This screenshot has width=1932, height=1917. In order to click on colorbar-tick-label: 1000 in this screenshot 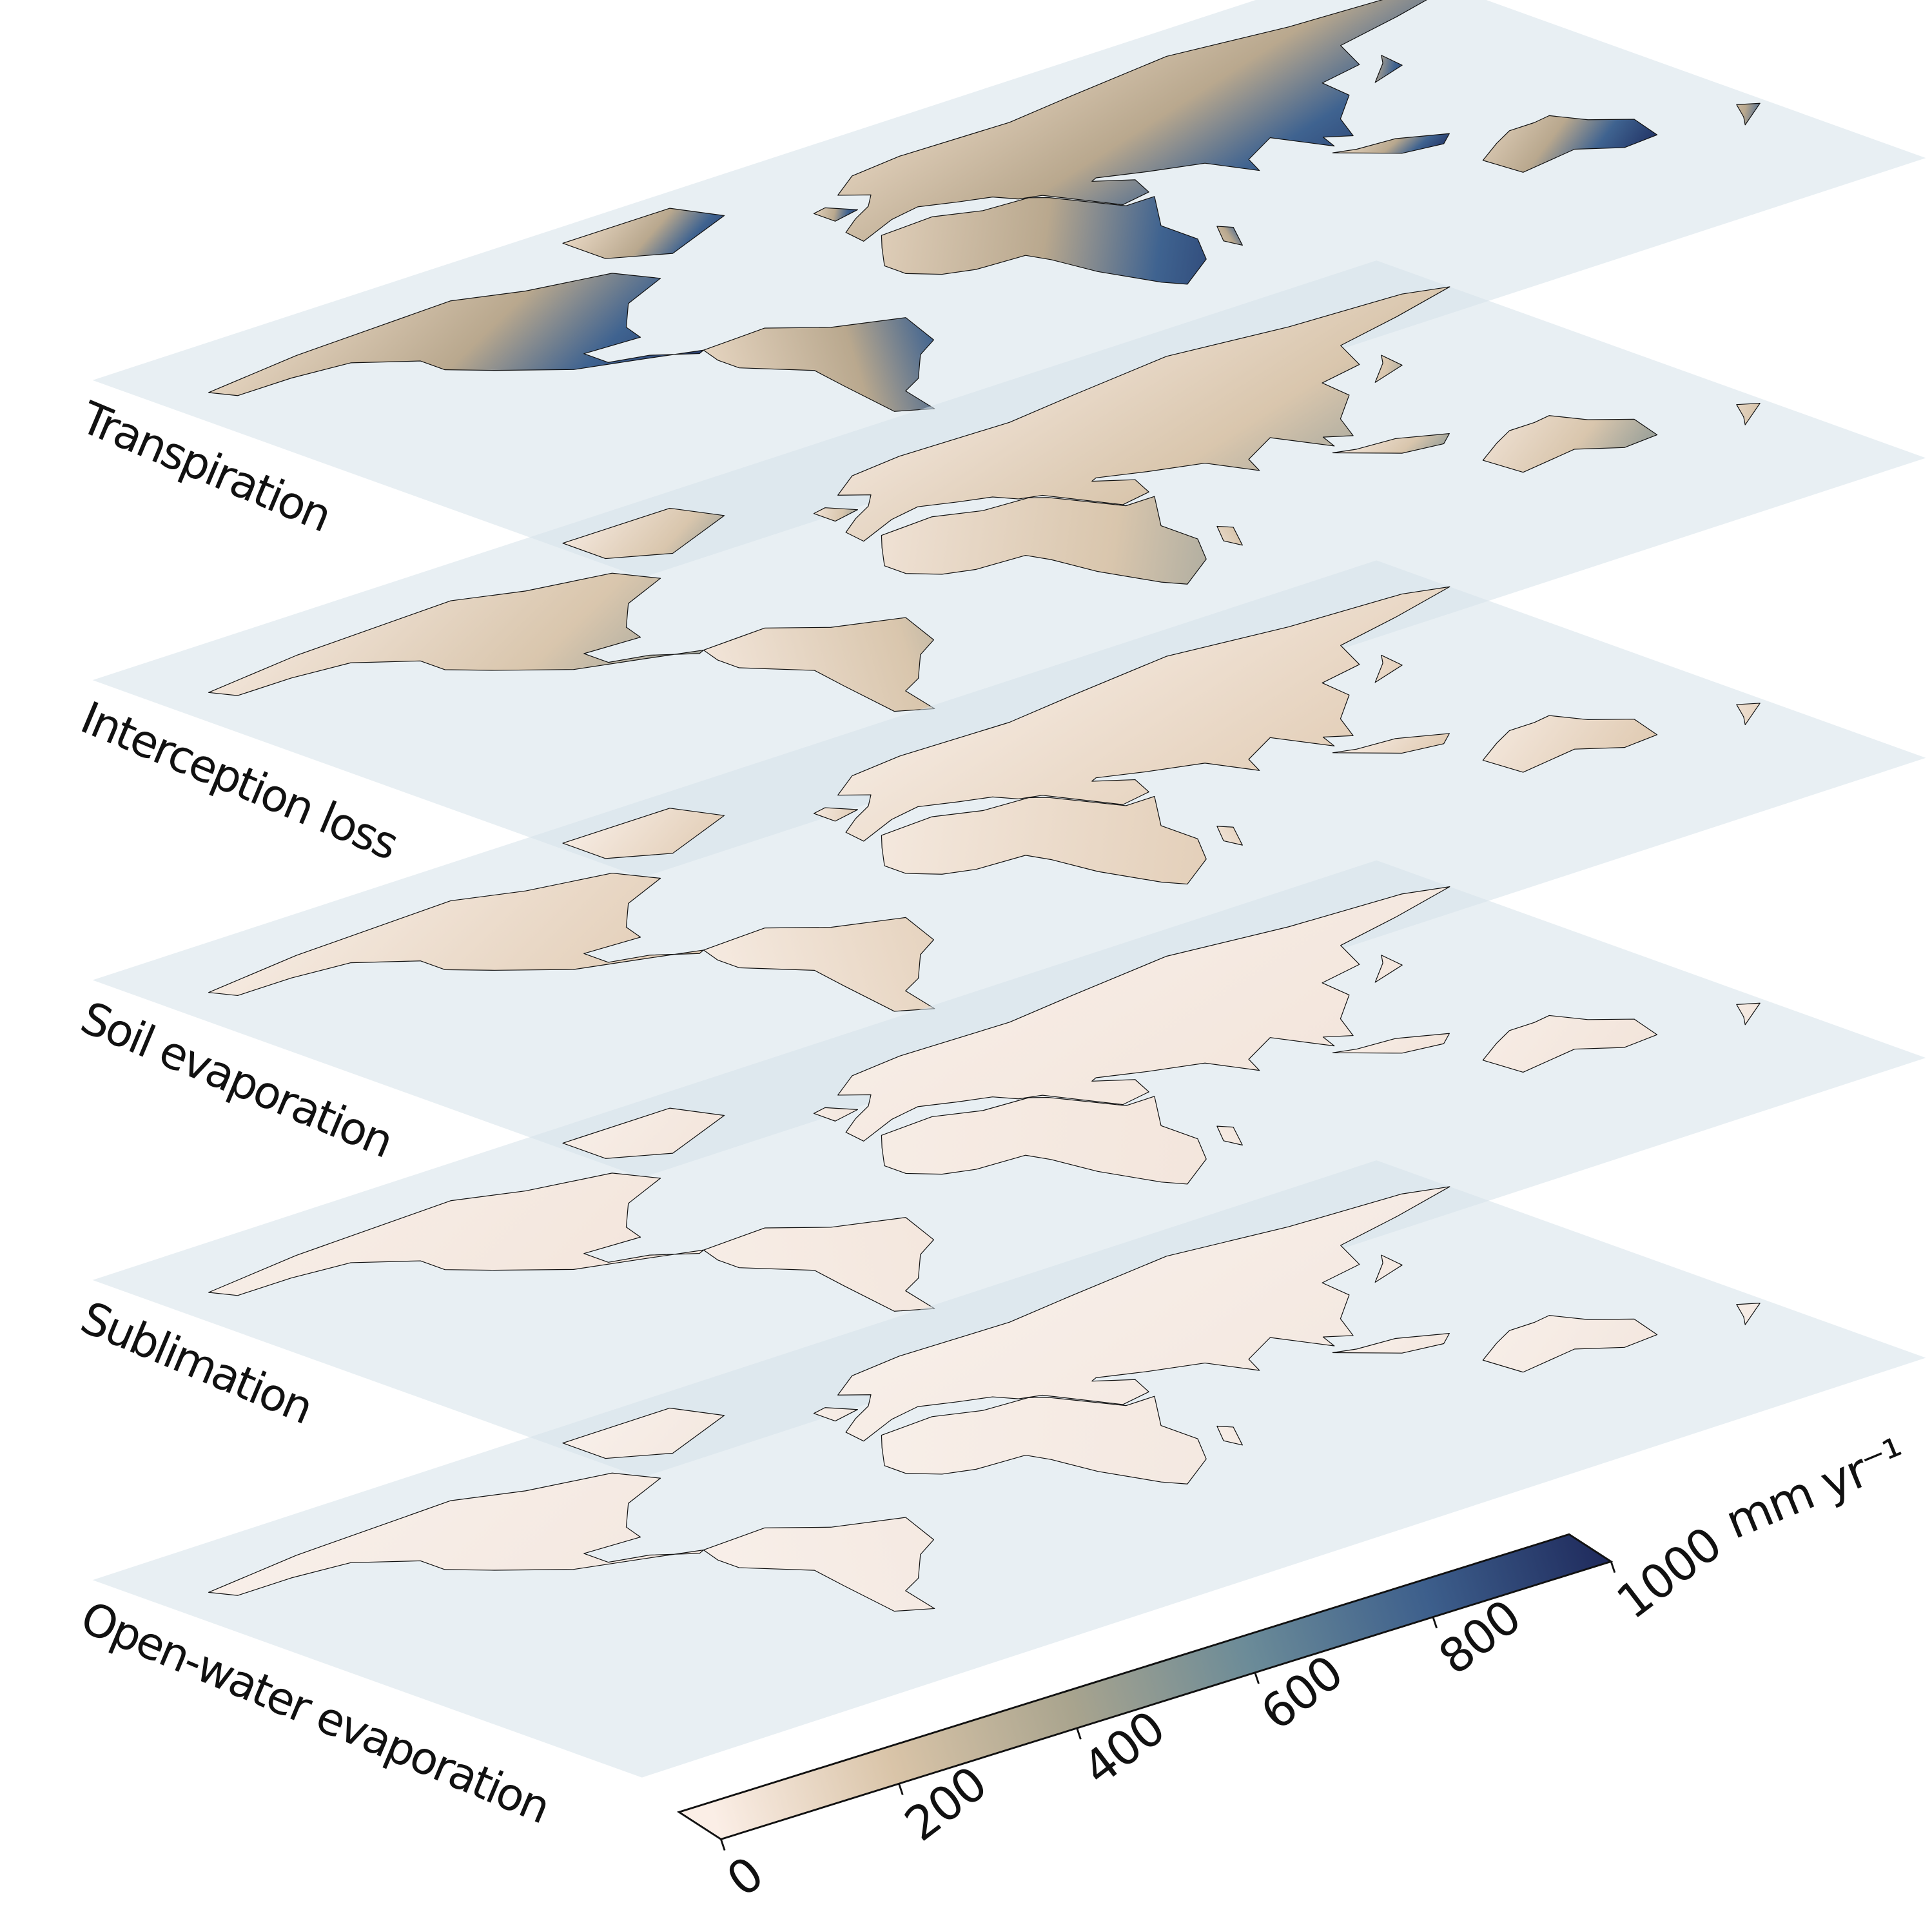, I will do `click(1670, 1573)`.